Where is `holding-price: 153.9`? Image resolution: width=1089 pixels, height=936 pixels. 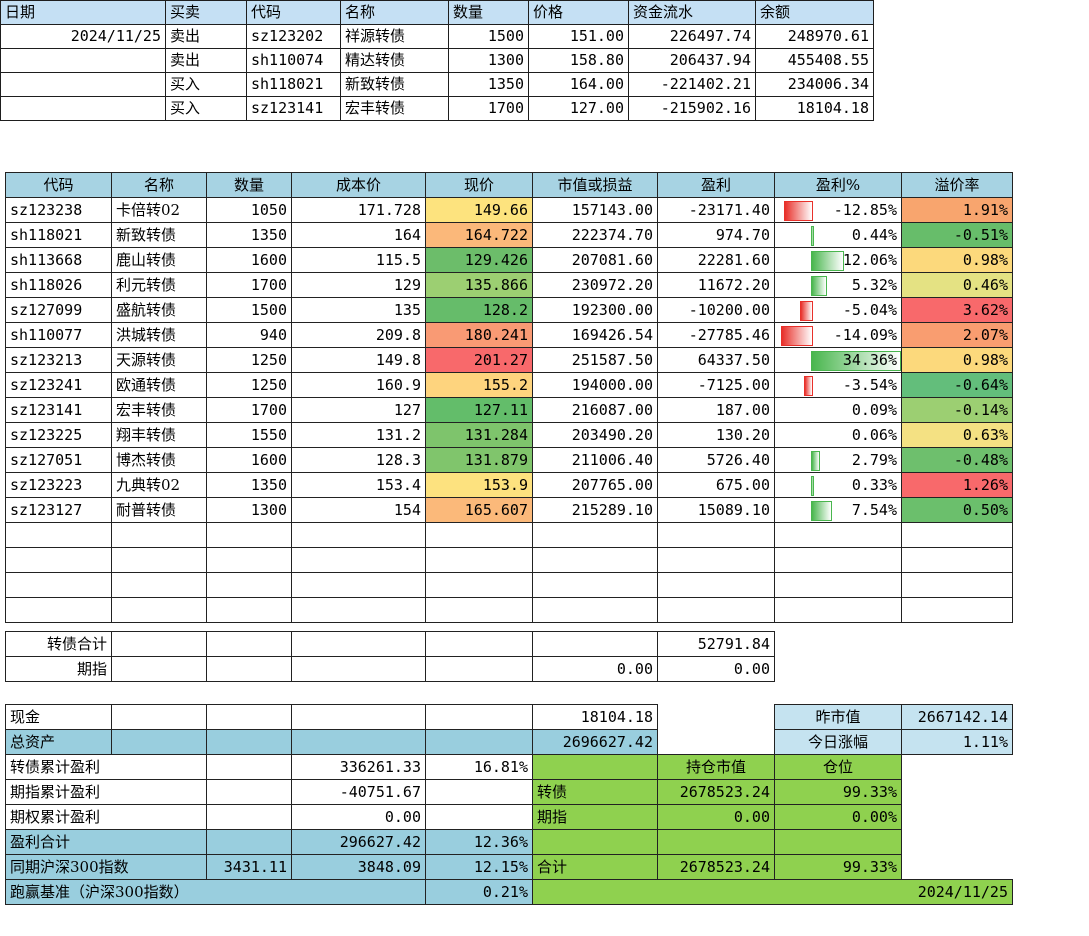 holding-price: 153.9 is located at coordinates (479, 485).